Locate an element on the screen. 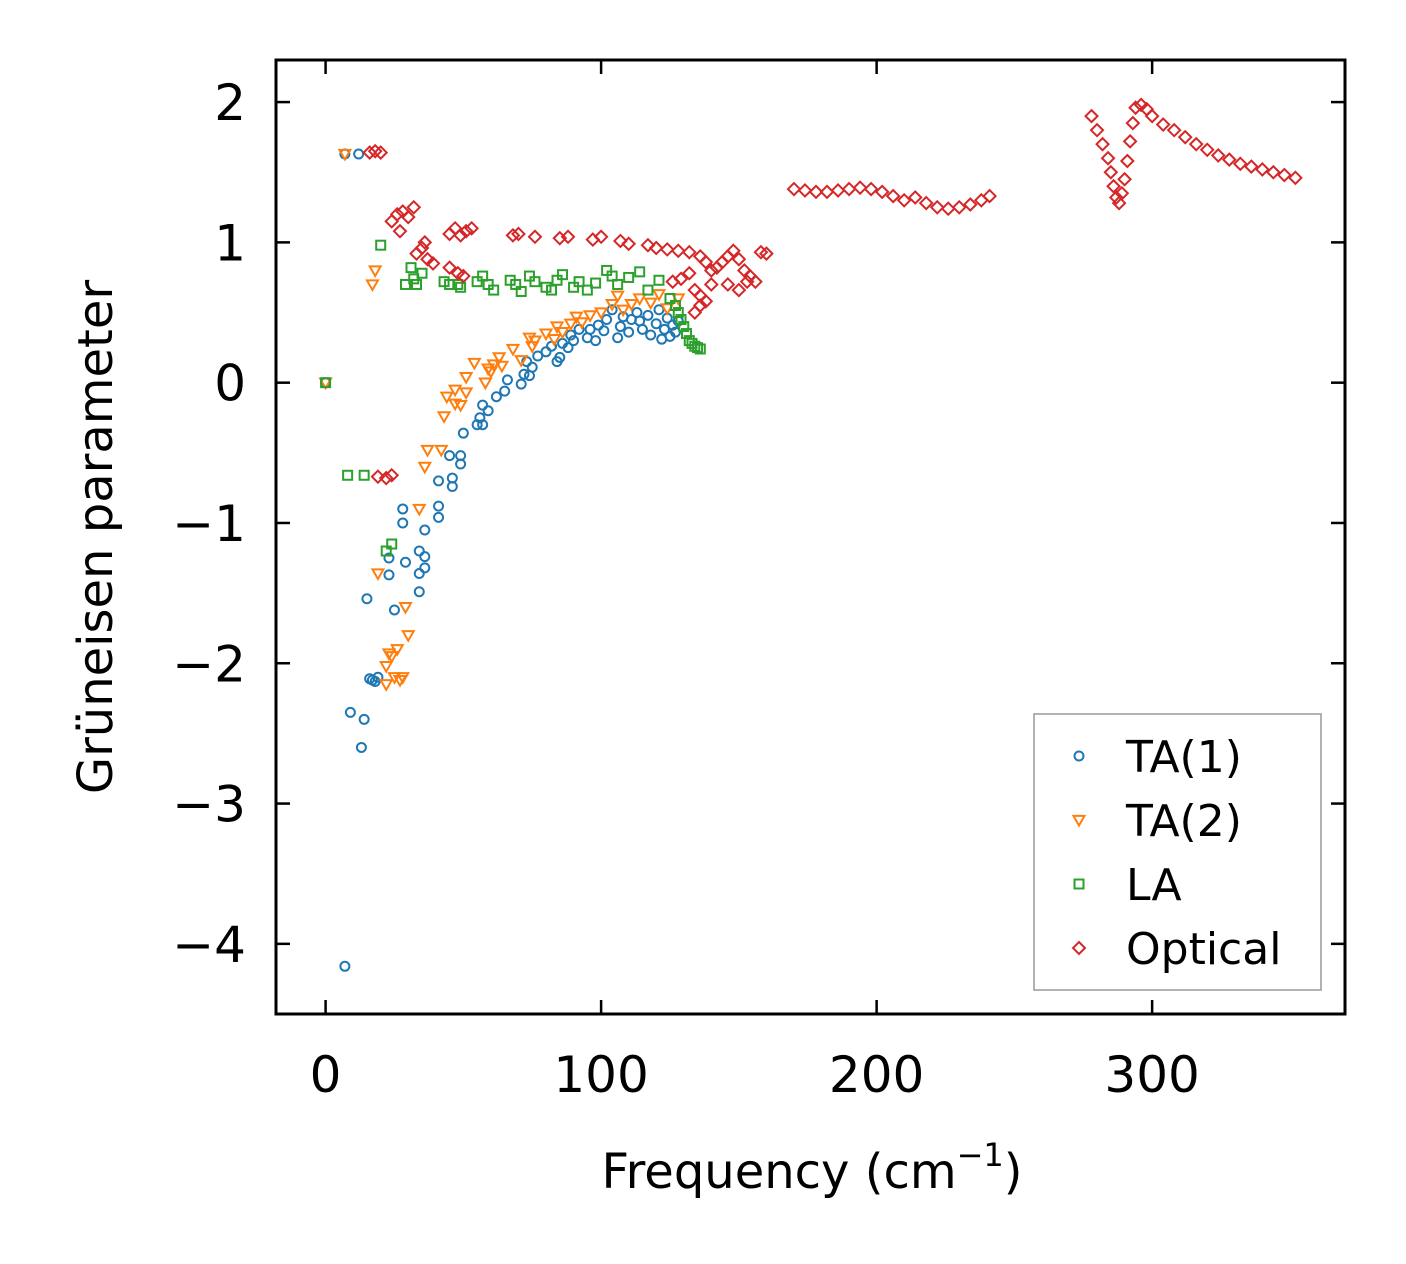  y-tick-label: −4 is located at coordinates (209, 945).